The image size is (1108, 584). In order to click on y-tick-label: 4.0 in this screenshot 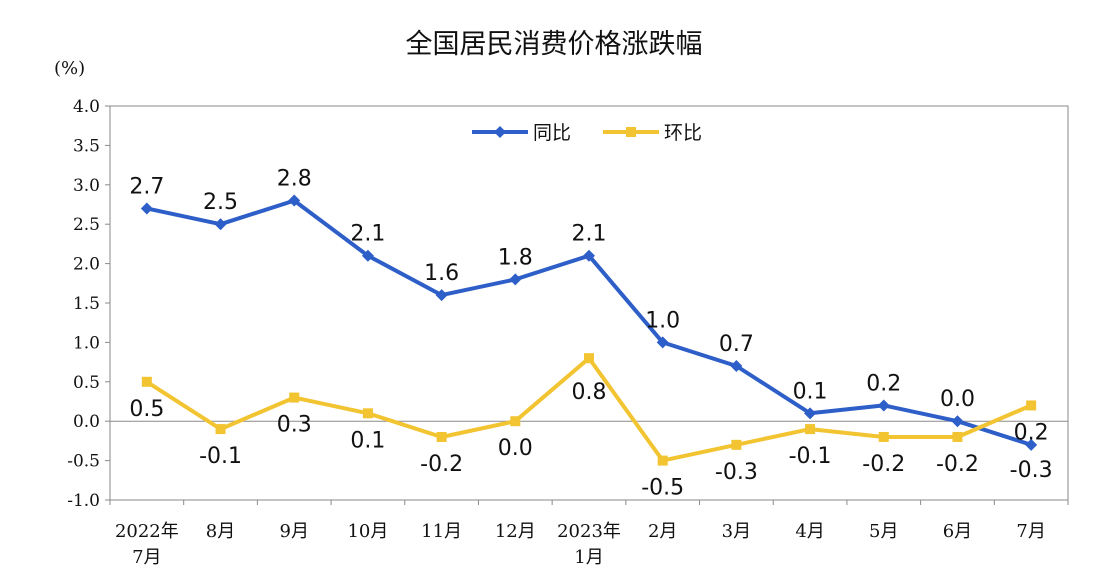, I will do `click(86, 107)`.